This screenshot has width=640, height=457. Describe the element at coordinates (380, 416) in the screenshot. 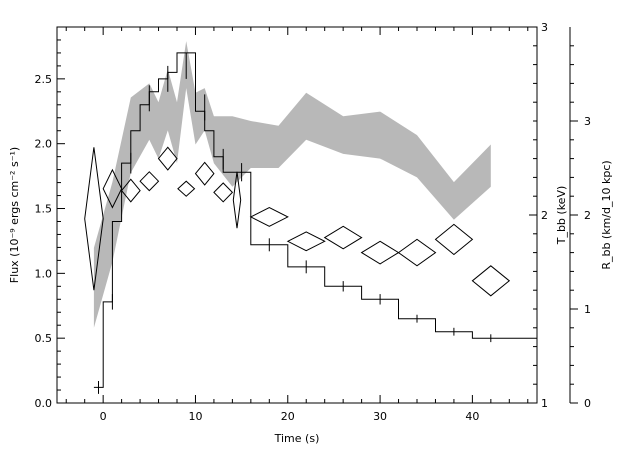

I see `x-tick-label: 30` at that location.